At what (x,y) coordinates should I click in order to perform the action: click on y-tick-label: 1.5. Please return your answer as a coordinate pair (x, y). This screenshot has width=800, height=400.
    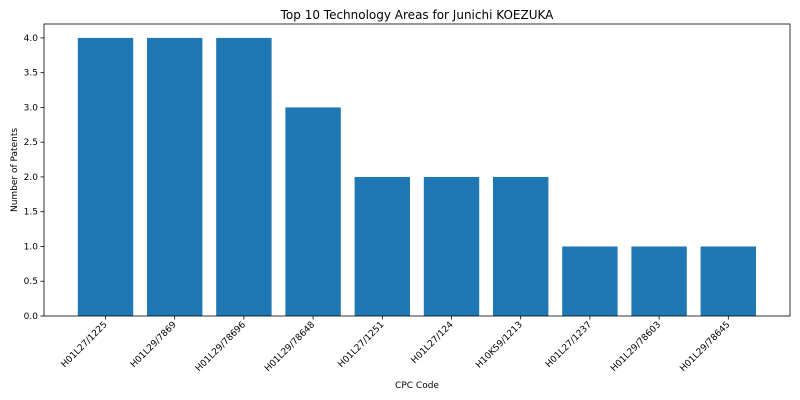
    Looking at the image, I should click on (31, 213).